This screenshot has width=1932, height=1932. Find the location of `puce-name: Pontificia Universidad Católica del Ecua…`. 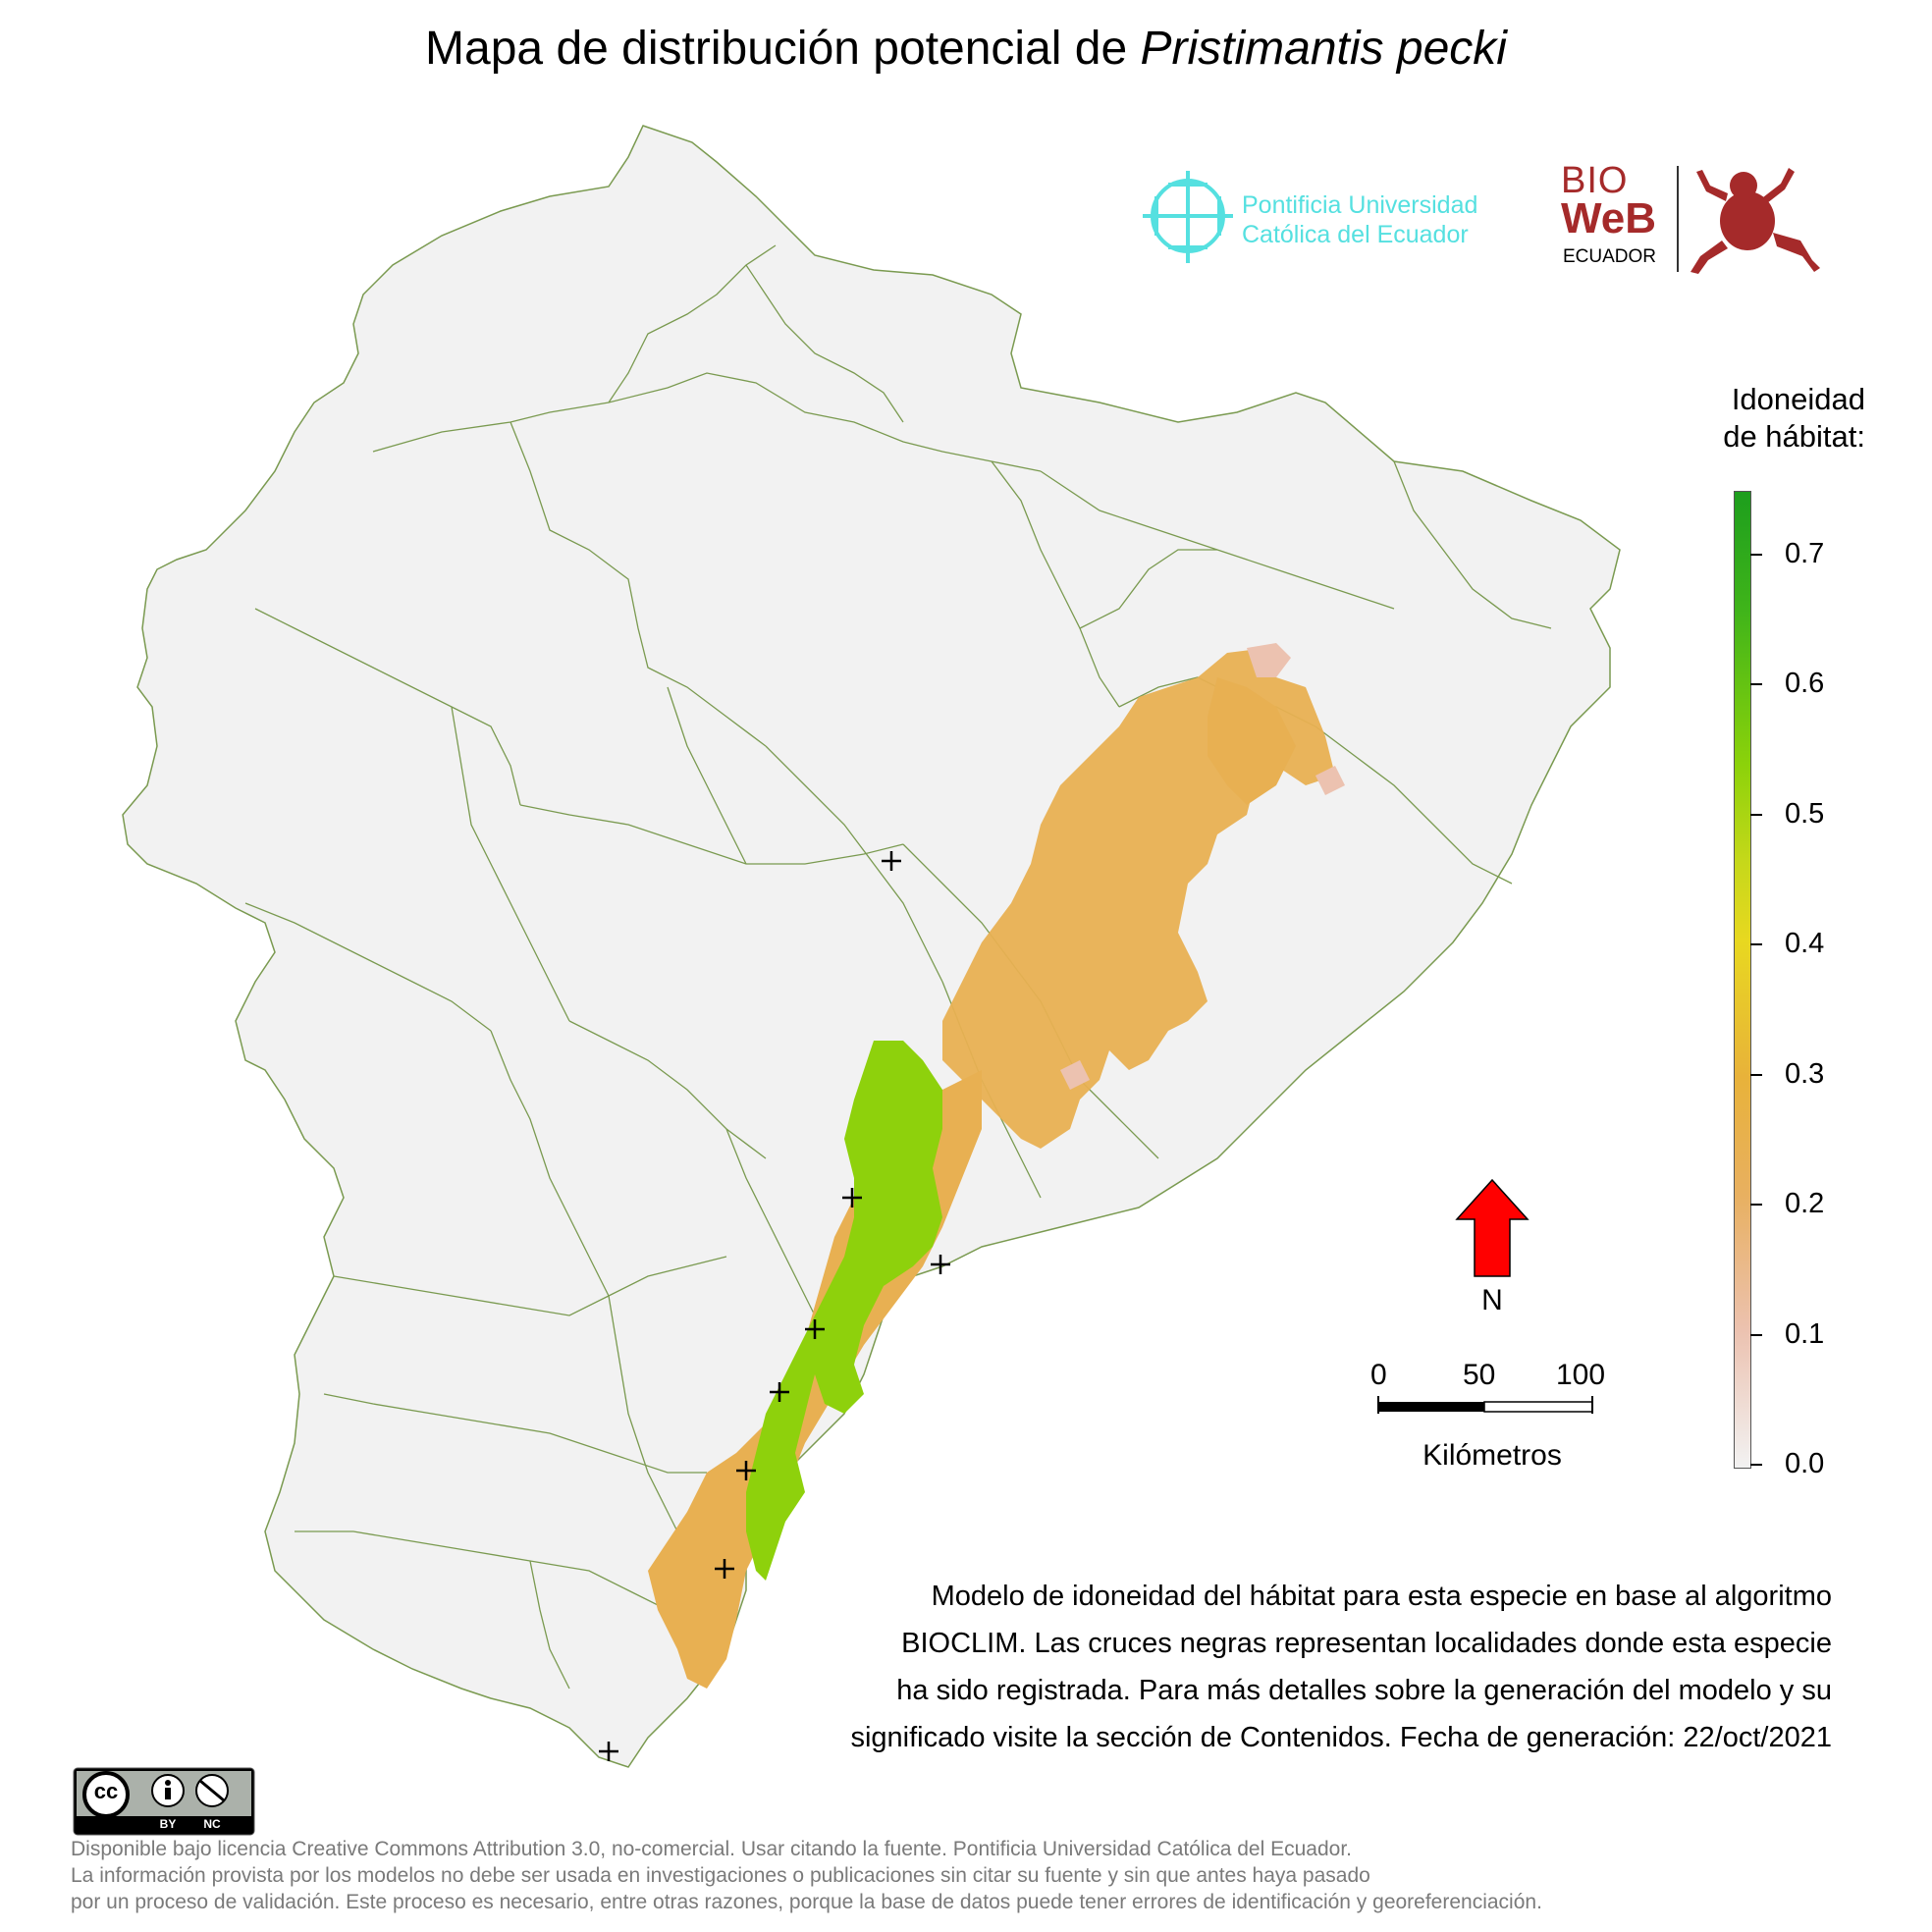

puce-name: Pontificia Universidad Católica del Ecua… is located at coordinates (1359, 219).